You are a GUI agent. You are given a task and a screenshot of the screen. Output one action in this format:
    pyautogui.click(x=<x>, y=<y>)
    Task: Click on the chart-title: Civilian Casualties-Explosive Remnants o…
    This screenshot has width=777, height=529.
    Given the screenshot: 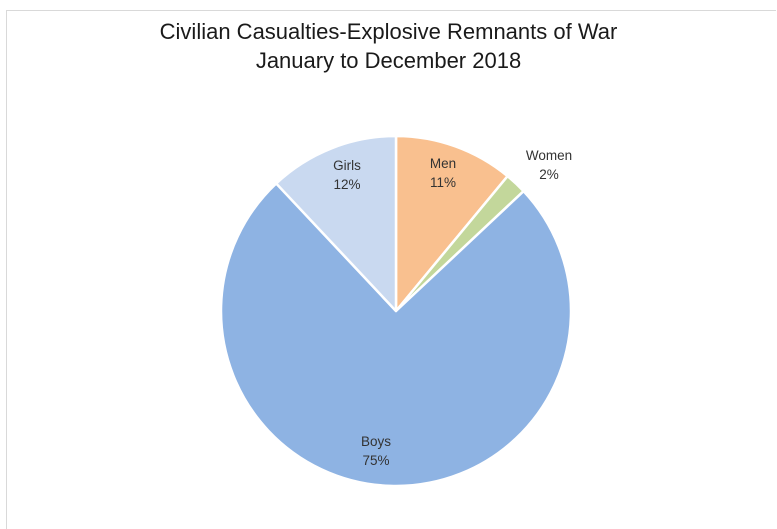 What is the action you would take?
    pyautogui.click(x=388, y=46)
    